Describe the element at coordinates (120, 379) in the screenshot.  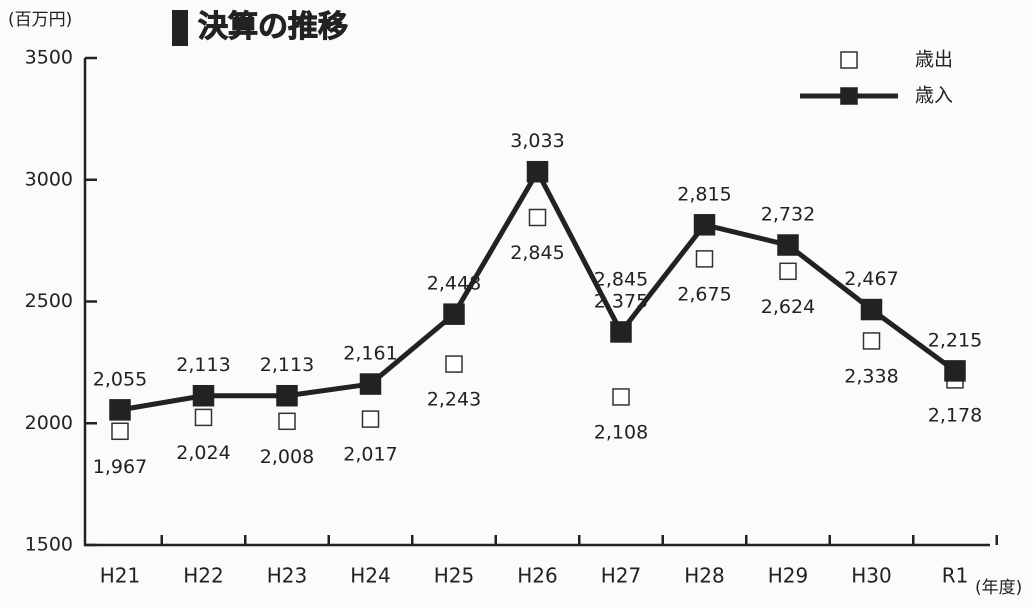
I see `value-label: 2,055` at that location.